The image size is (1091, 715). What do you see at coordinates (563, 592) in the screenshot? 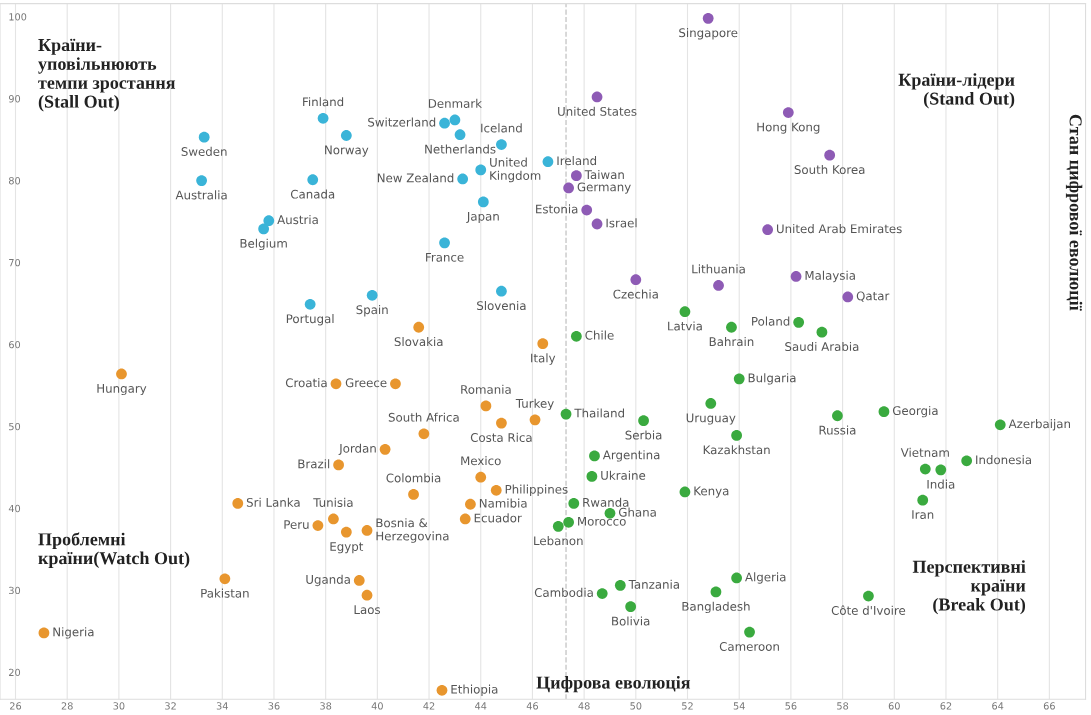
I see `annotation: Cambodia` at bounding box center [563, 592].